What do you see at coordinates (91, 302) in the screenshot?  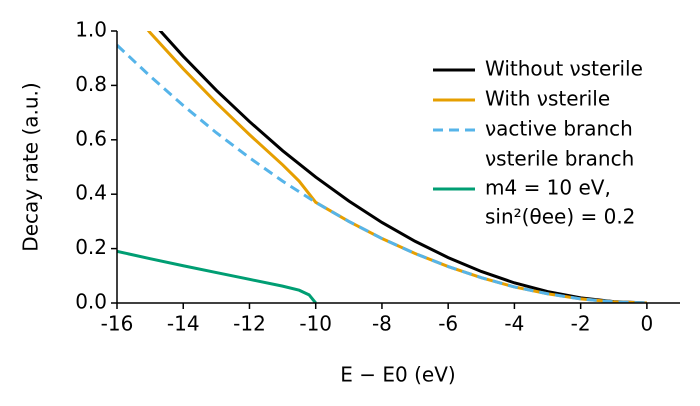 I see `y-tick-label: 0.0` at bounding box center [91, 302].